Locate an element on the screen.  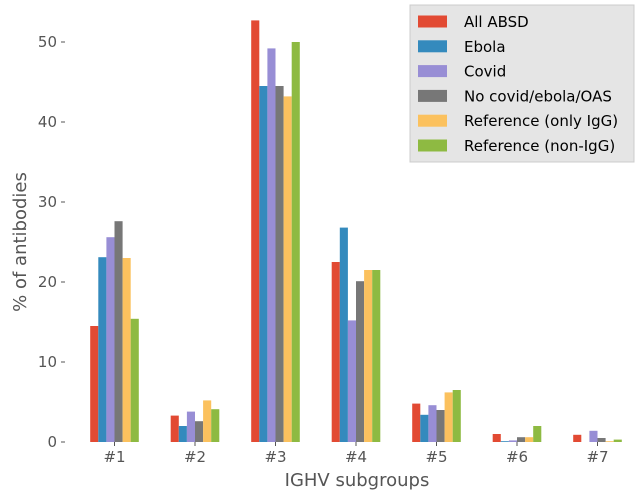
x-axis-ticks: #1 #2 #3 #4 #5 #6 #7 is located at coordinates (356, 454).